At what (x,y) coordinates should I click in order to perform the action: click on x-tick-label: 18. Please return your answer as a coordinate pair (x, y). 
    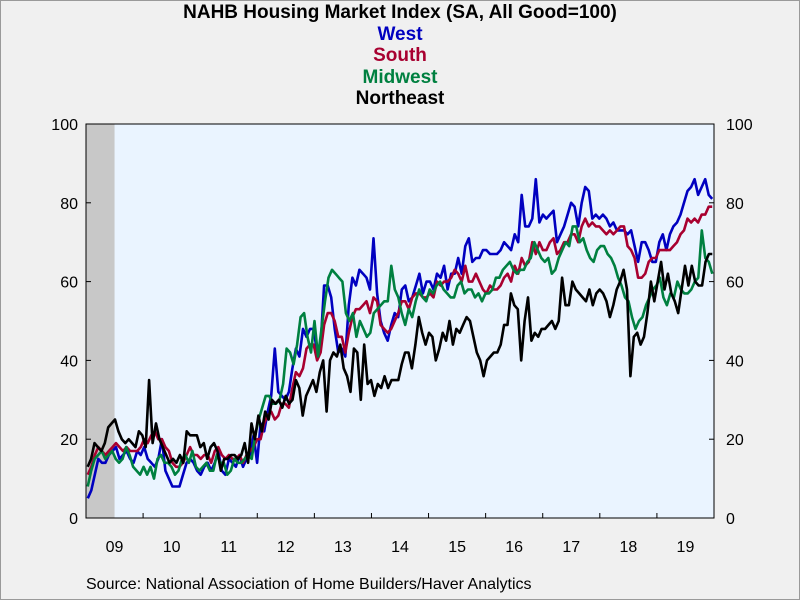
    Looking at the image, I should click on (628, 547).